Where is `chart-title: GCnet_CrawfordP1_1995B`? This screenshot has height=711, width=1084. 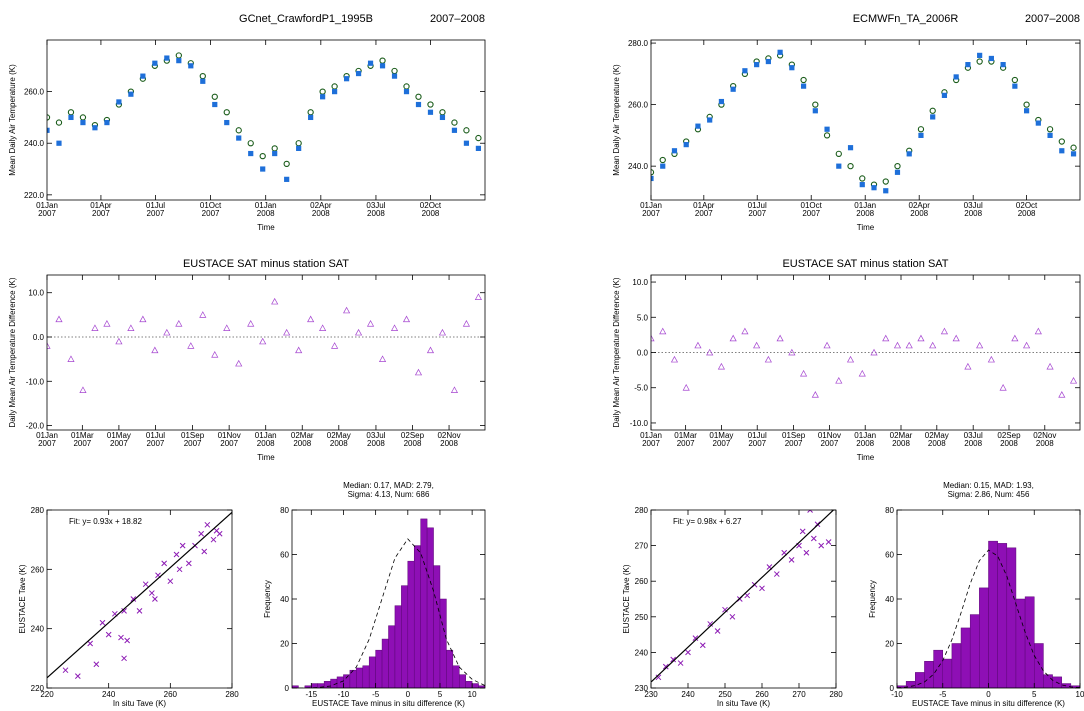
chart-title: GCnet_CrawfordP1_1995B is located at coordinates (306, 19).